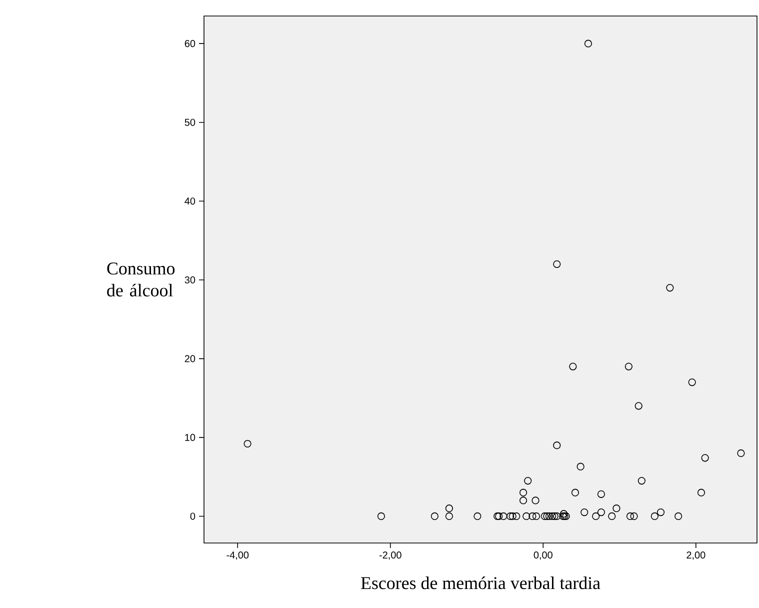  What do you see at coordinates (696, 556) in the screenshot?
I see `x-tick-label: 2,00` at bounding box center [696, 556].